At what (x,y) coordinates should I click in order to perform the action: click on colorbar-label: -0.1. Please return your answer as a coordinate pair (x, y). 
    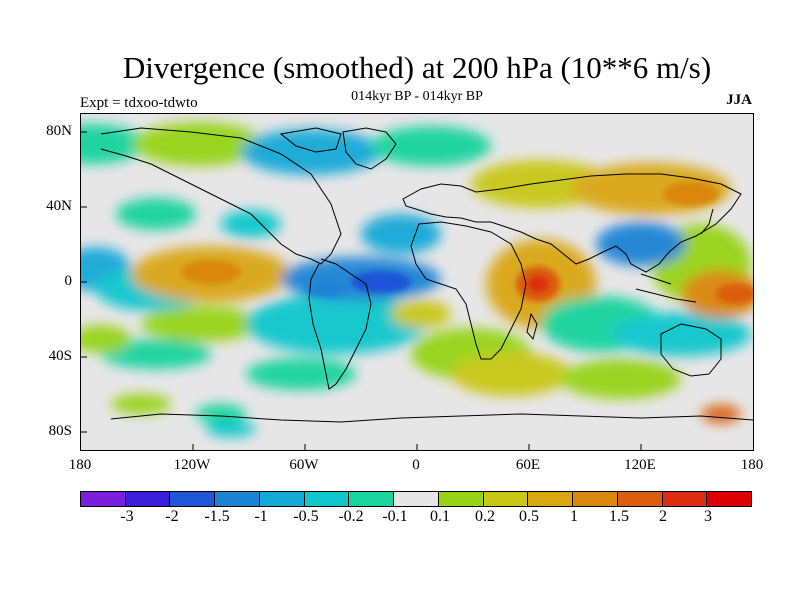
    Looking at the image, I should click on (395, 516).